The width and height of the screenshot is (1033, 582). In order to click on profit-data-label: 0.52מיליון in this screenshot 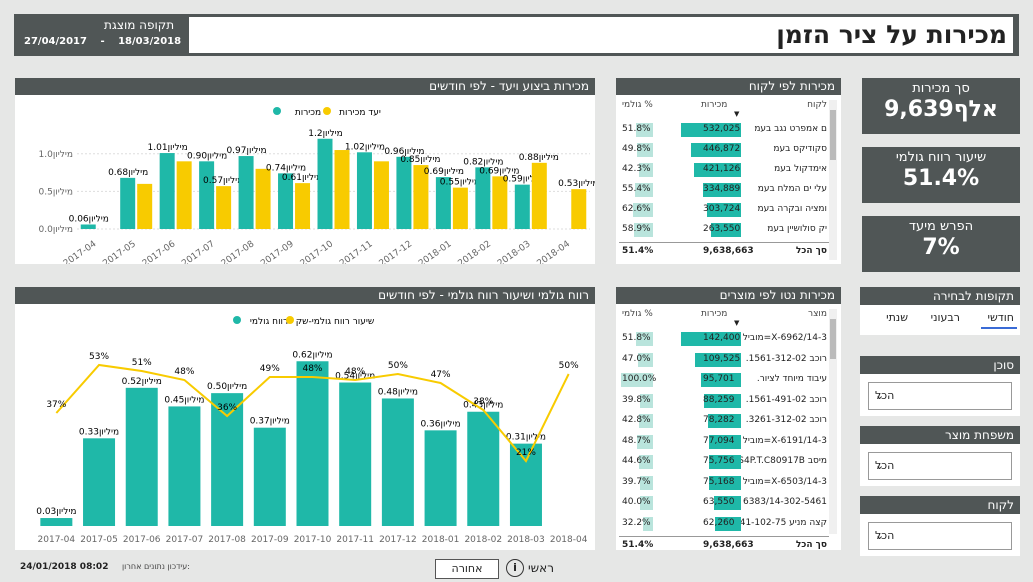, I will do `click(142, 382)`.